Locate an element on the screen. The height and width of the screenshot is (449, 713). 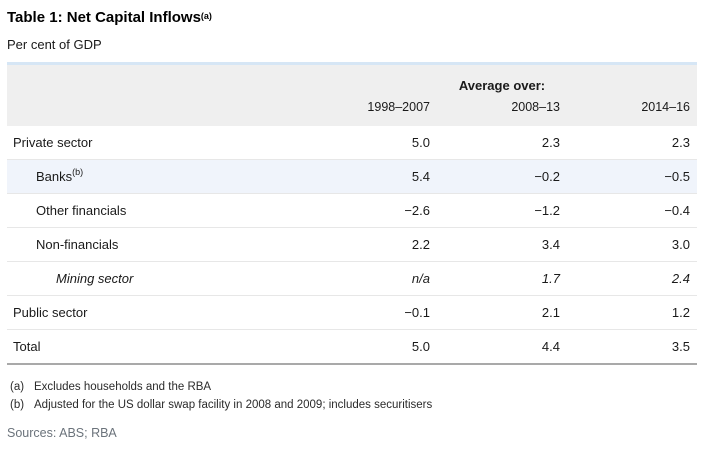
footnote-a-text: Excludes households and the RBA is located at coordinates (123, 387).